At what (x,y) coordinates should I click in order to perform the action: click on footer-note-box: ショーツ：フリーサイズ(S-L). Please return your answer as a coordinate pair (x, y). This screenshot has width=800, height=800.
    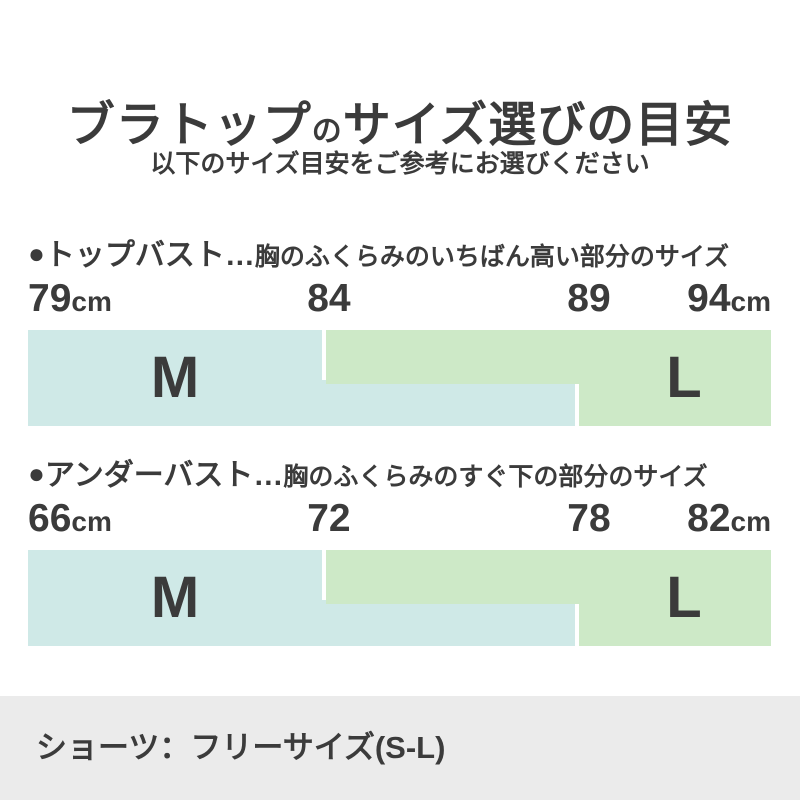
    Looking at the image, I should click on (400, 748).